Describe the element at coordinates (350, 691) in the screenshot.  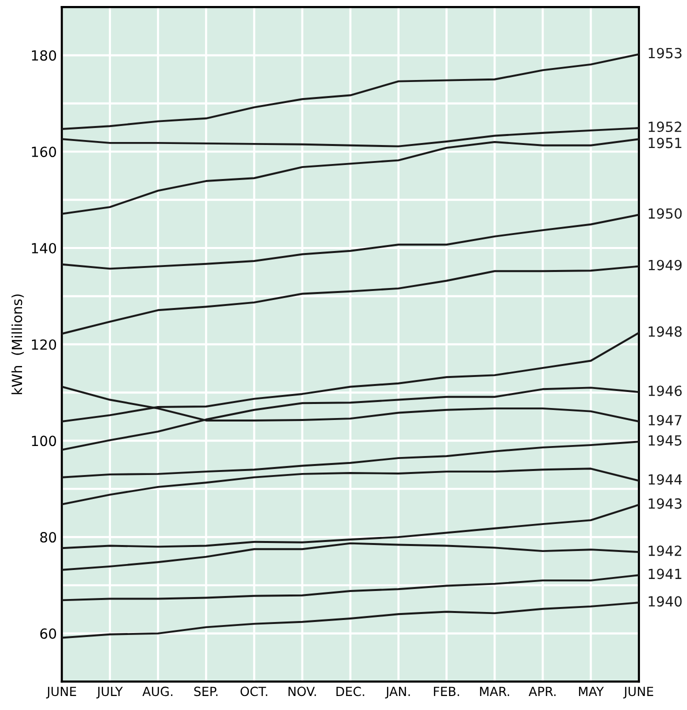
I see `x-tick-label: DEC.` at that location.